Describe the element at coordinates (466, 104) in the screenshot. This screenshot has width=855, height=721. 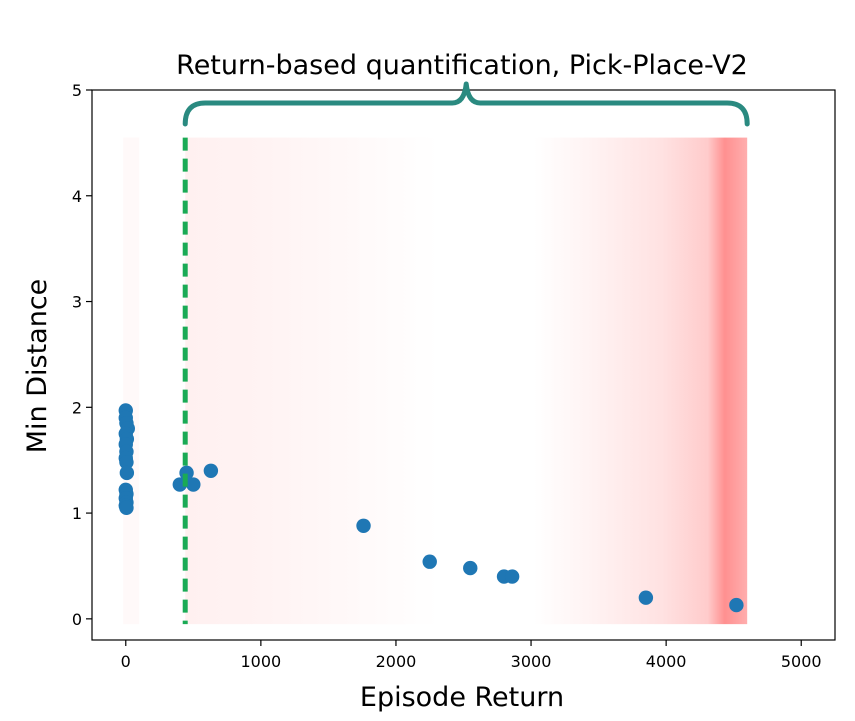
I see `range-brace` at that location.